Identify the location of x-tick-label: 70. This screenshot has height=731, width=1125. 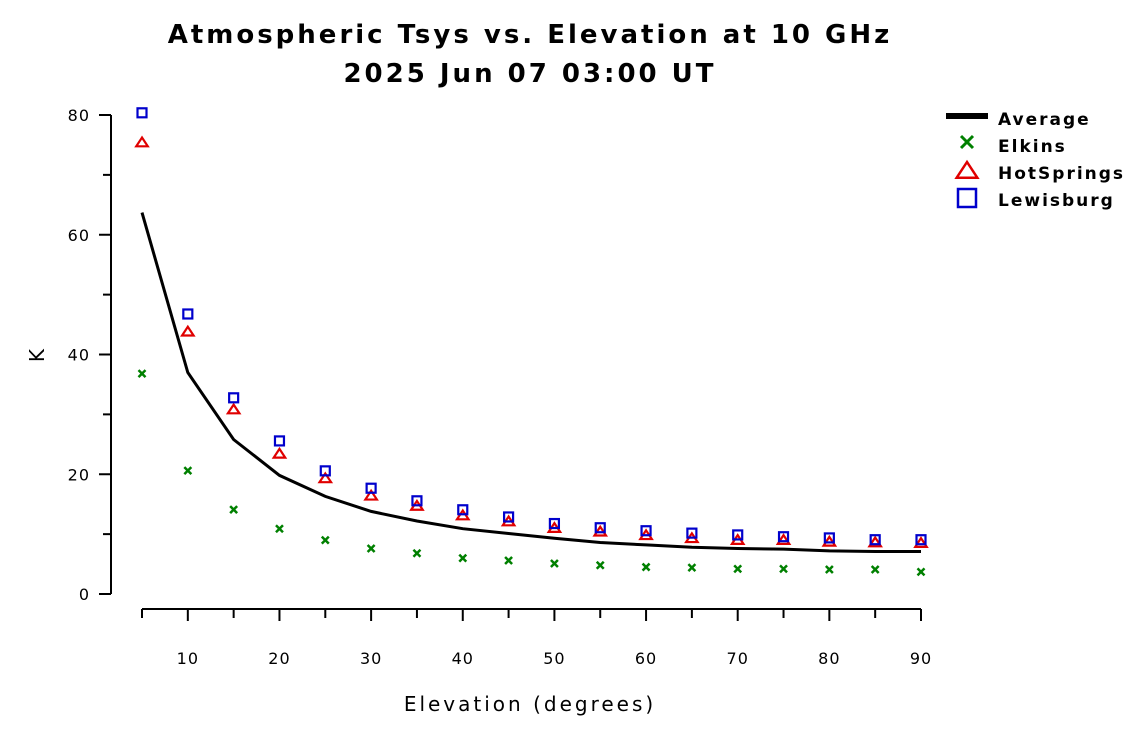
(738, 658).